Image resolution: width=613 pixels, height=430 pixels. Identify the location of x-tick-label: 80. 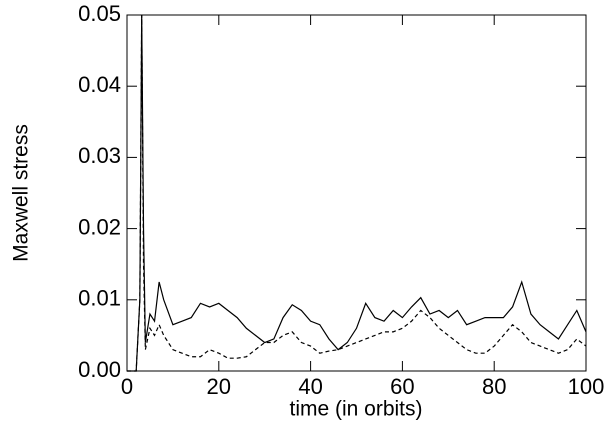
(494, 386).